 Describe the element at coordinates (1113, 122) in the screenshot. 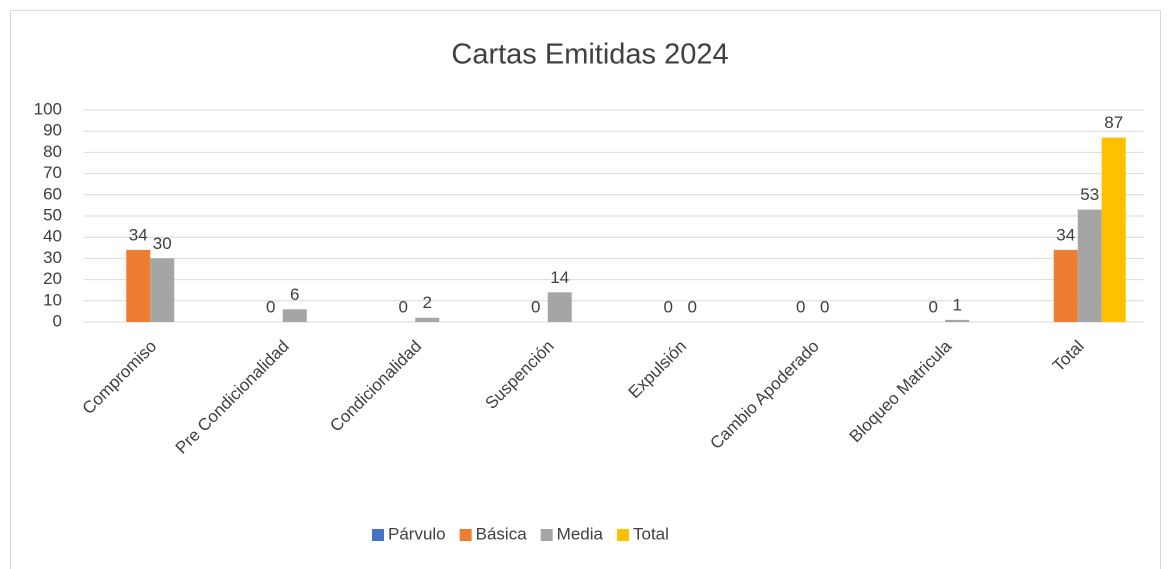

I see `data-label: 87` at that location.